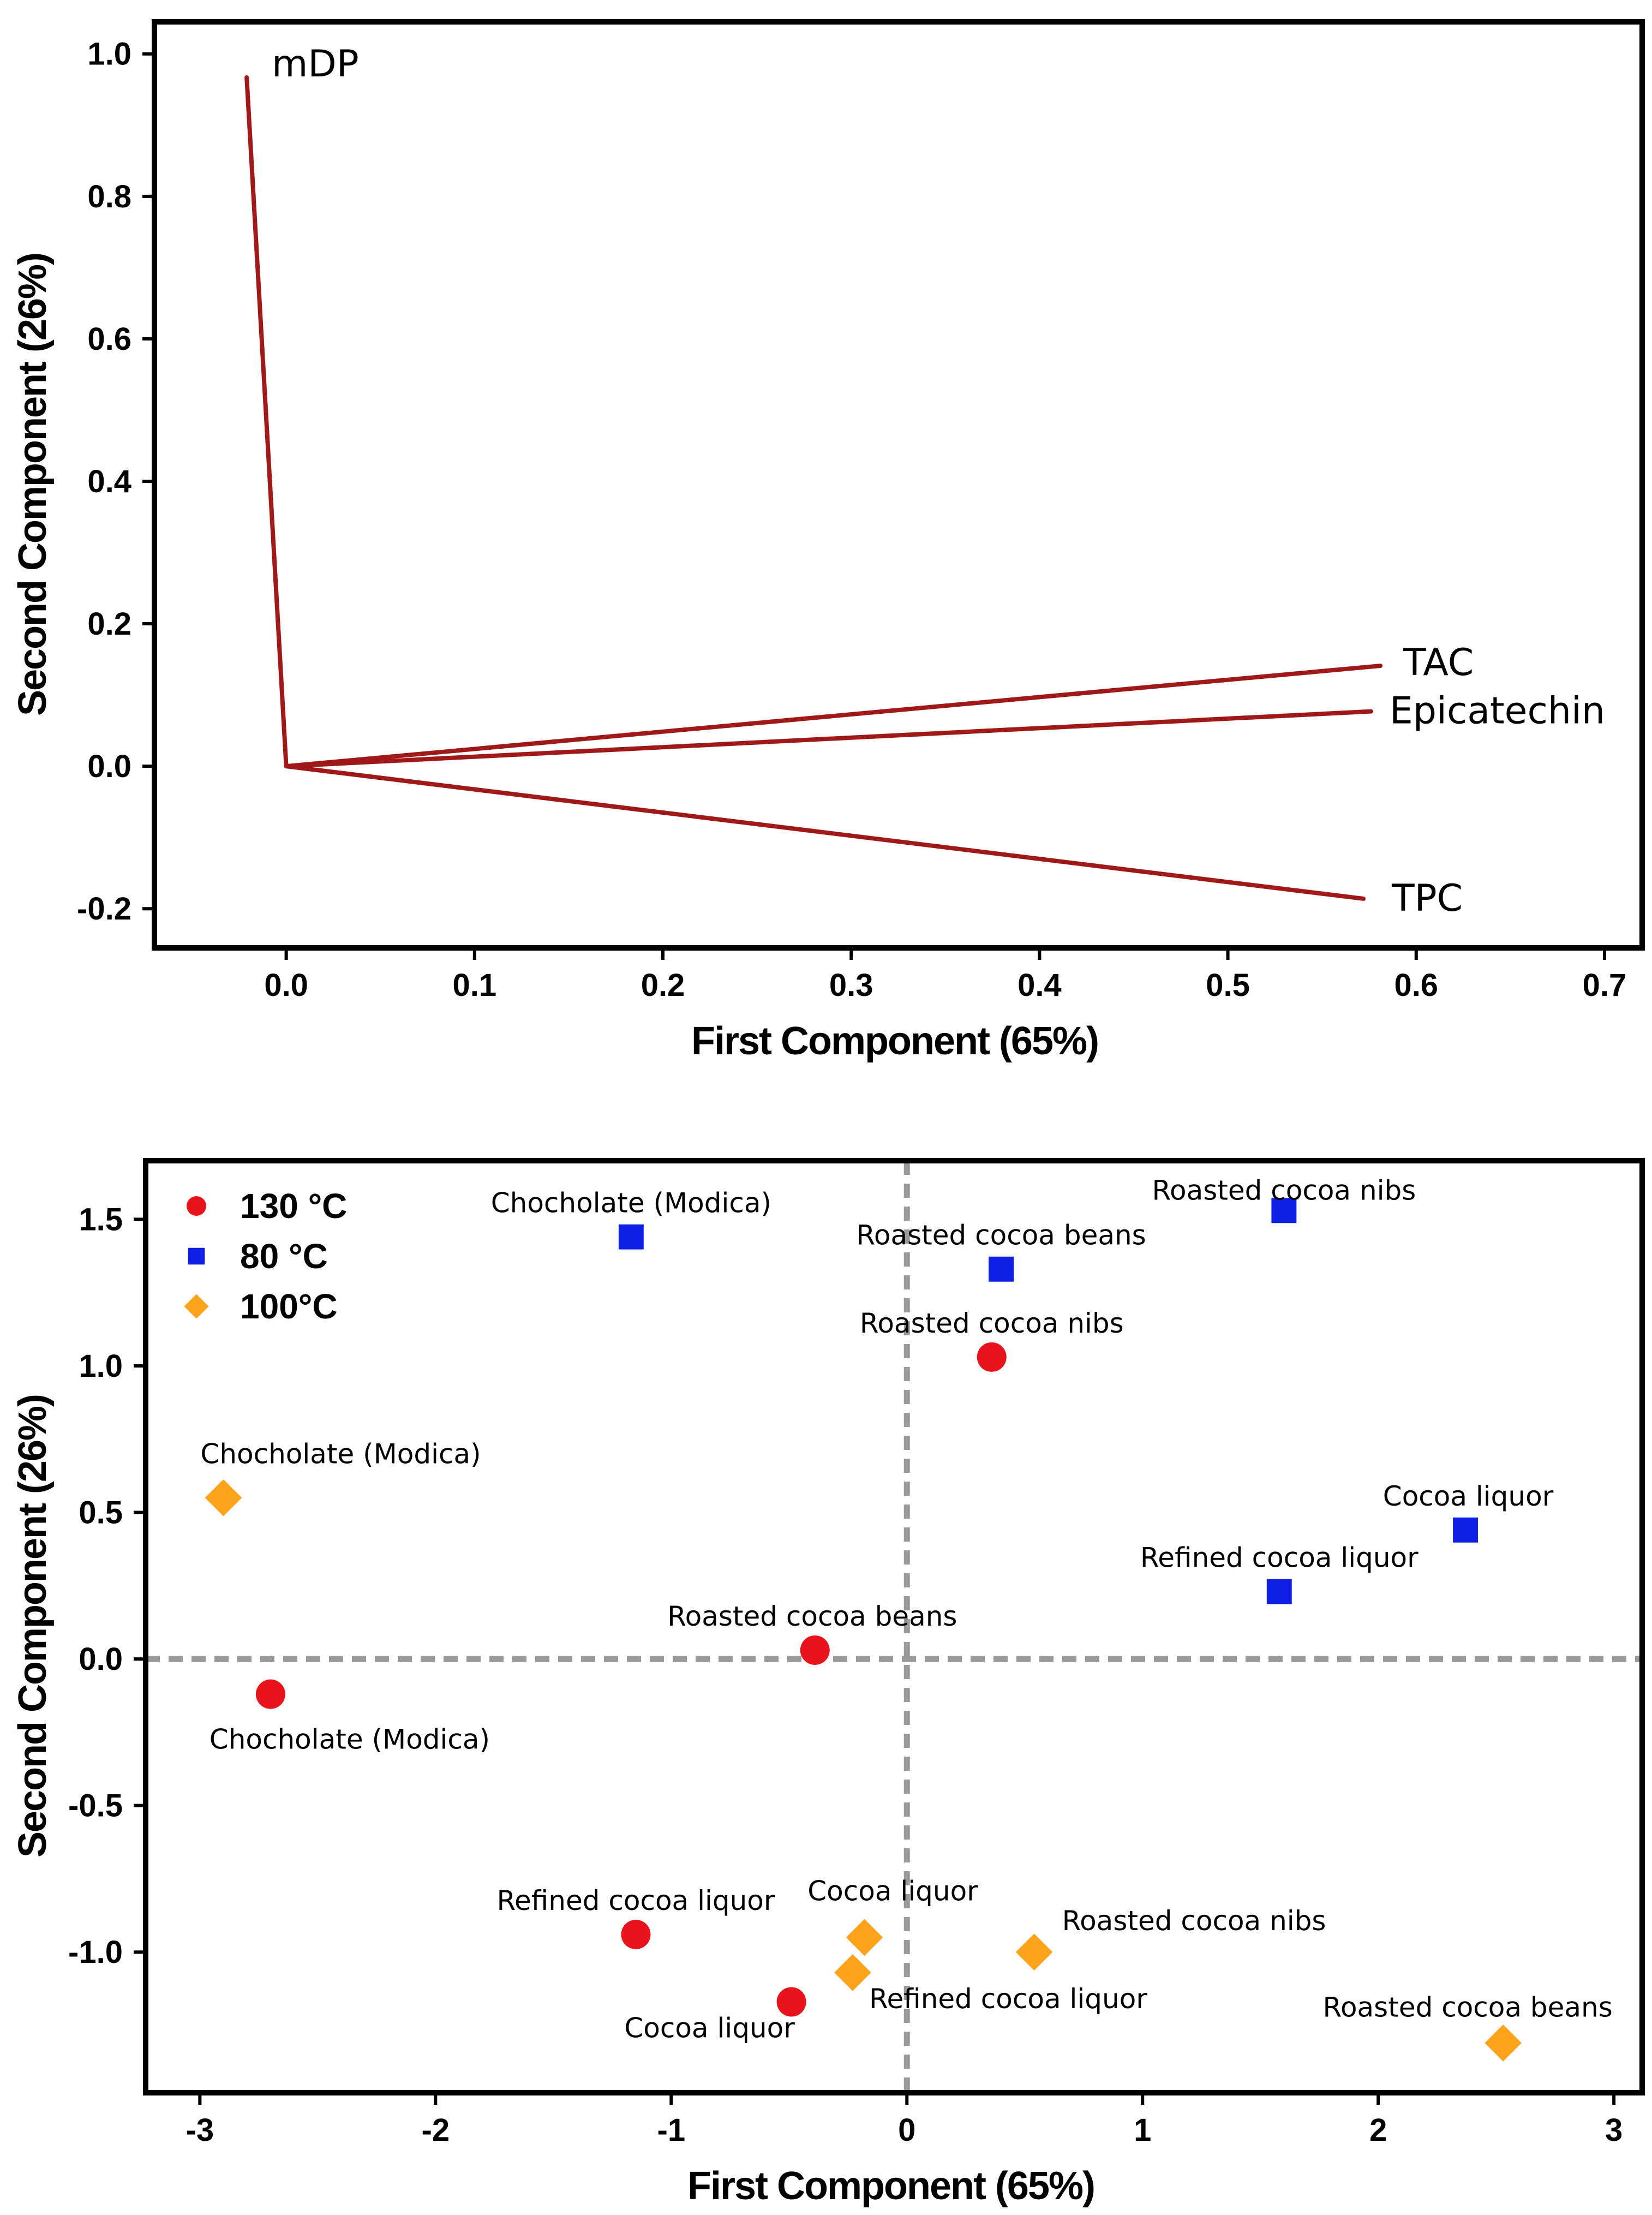 This screenshot has height=2215, width=1652. Describe the element at coordinates (293, 1206) in the screenshot. I see `legend-label-130-c: 130 °C` at that location.